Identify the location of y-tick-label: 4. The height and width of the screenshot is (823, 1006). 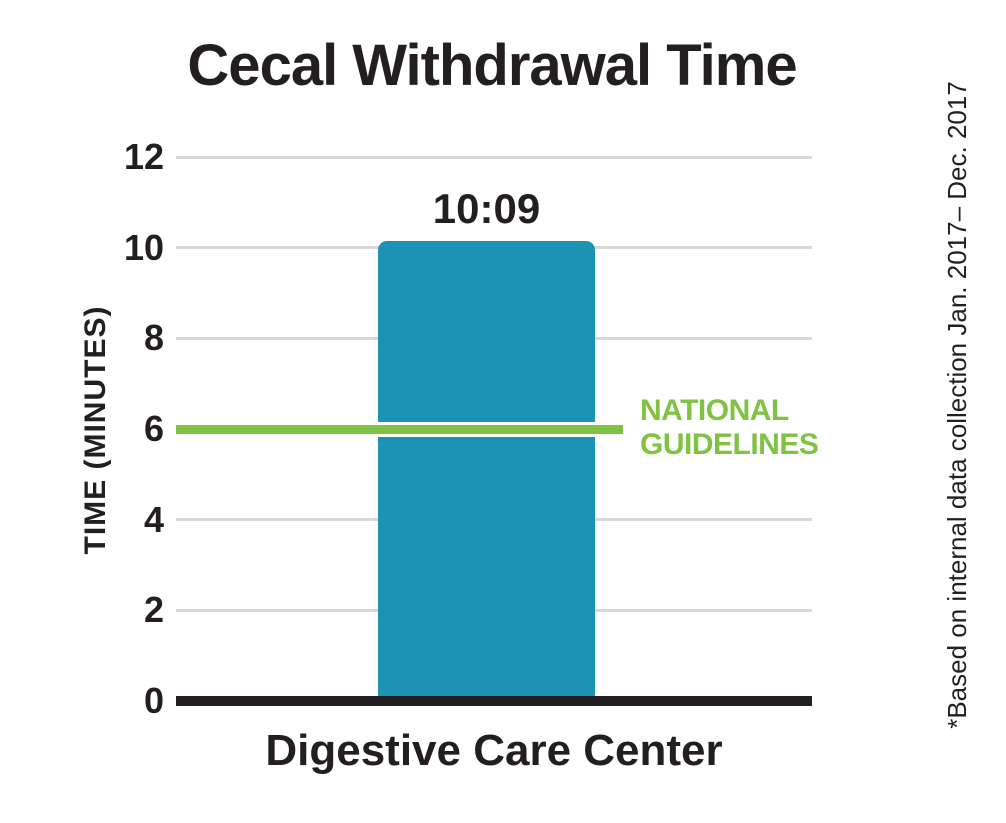
(153, 519).